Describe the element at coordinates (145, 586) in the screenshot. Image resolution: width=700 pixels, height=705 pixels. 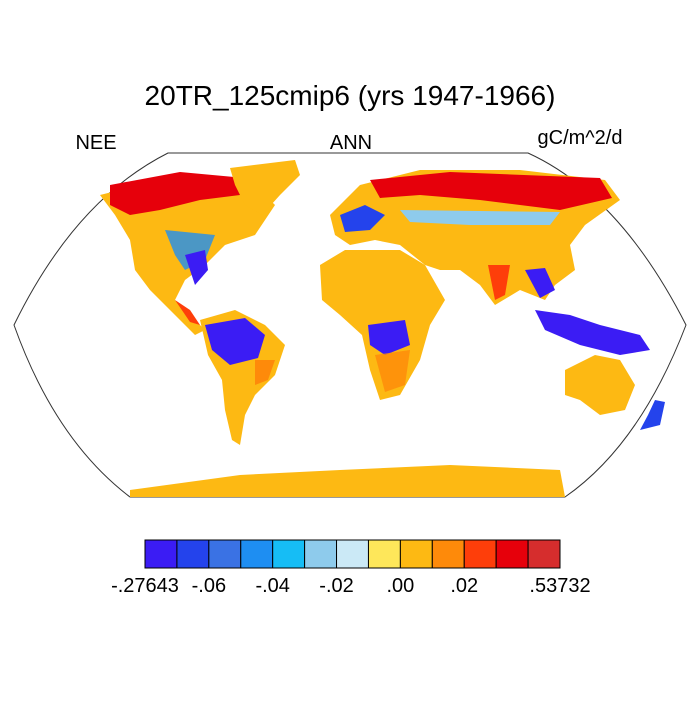
I see `colorbar-tick-label: -.27643` at that location.